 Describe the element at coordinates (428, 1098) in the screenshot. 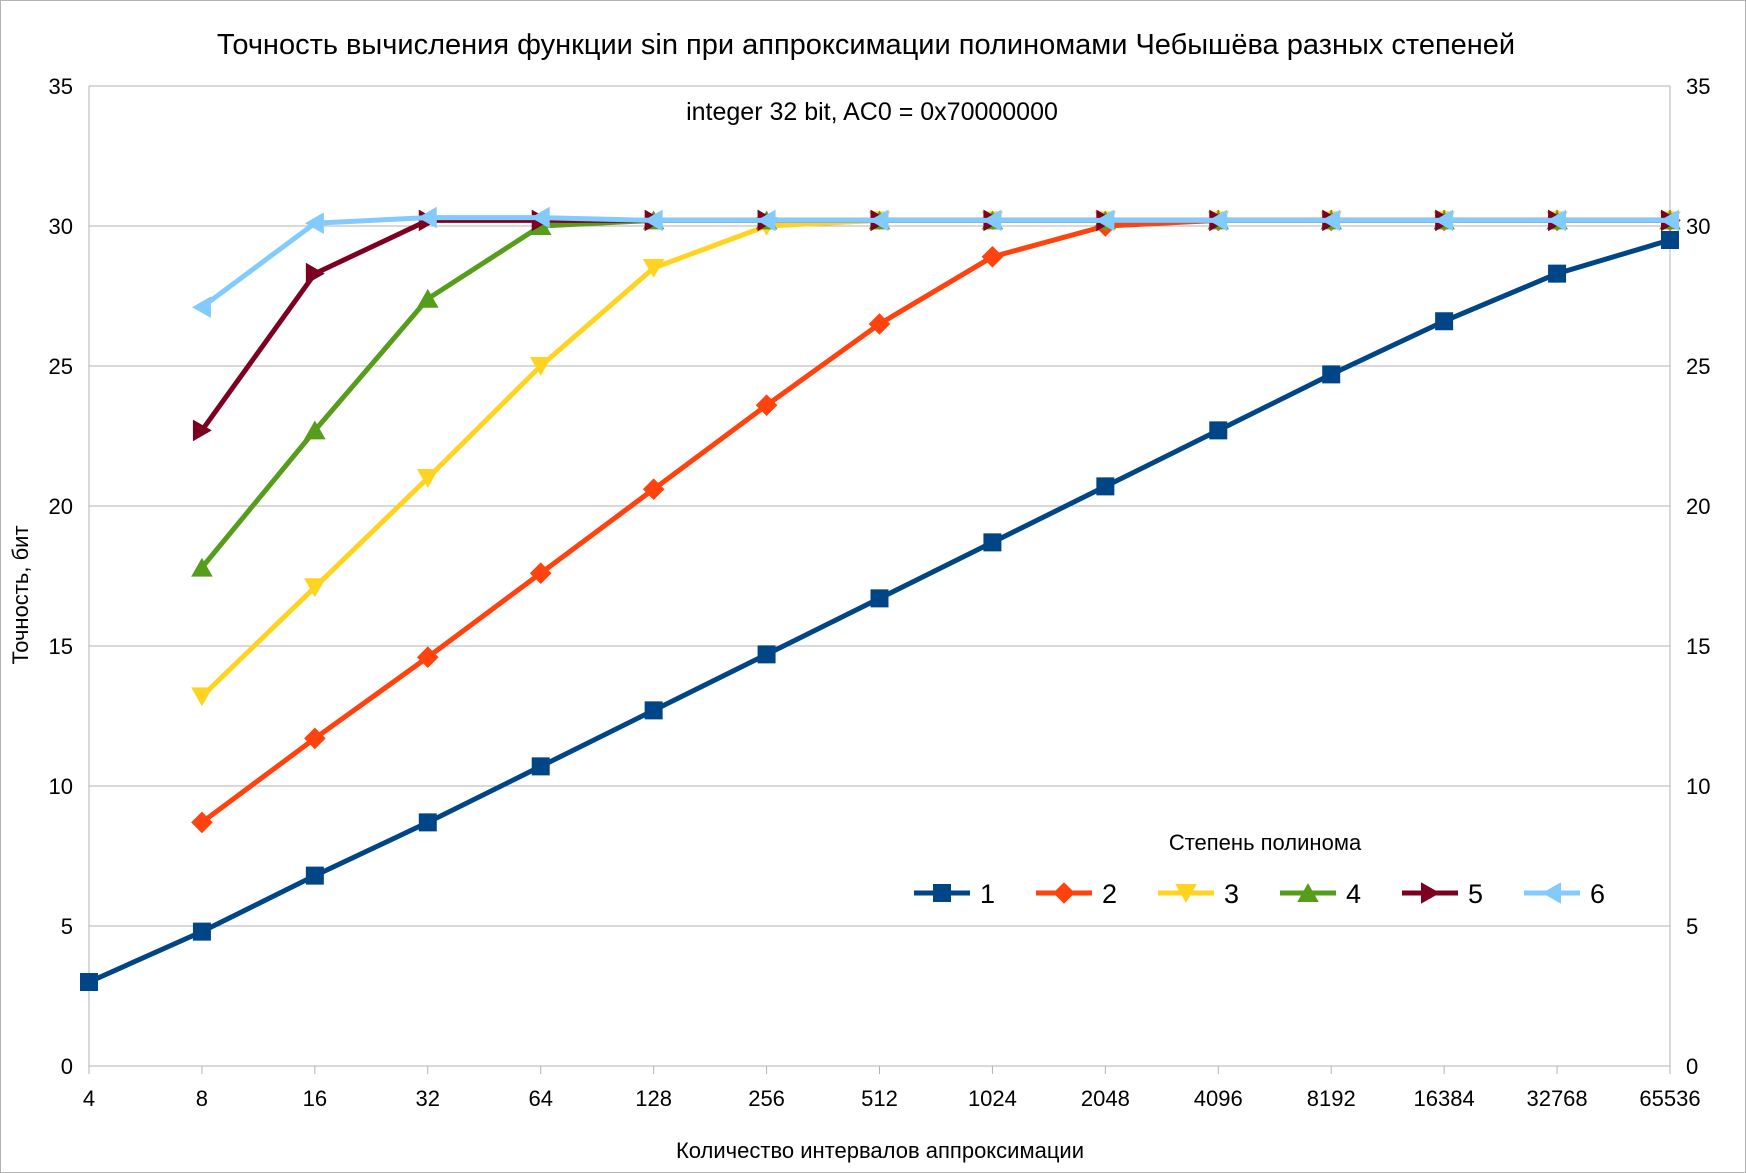

I see `x-tick-label-32: 32` at that location.